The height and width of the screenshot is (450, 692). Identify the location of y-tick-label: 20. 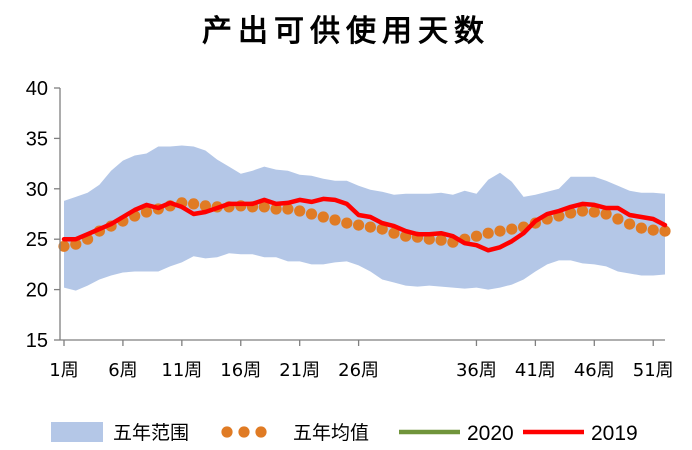
(37, 291).